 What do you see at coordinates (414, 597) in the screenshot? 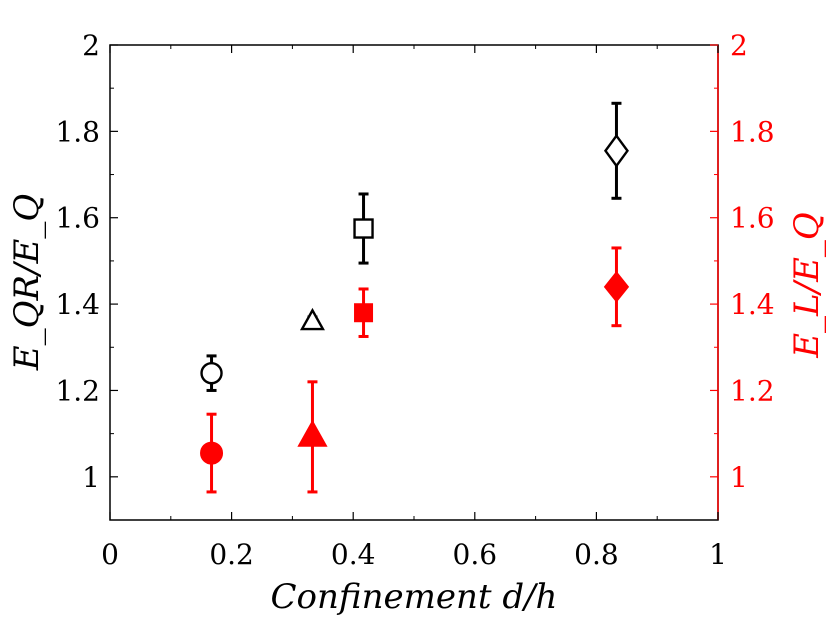
I see `x-axis-title: Confinement d/h` at bounding box center [414, 597].